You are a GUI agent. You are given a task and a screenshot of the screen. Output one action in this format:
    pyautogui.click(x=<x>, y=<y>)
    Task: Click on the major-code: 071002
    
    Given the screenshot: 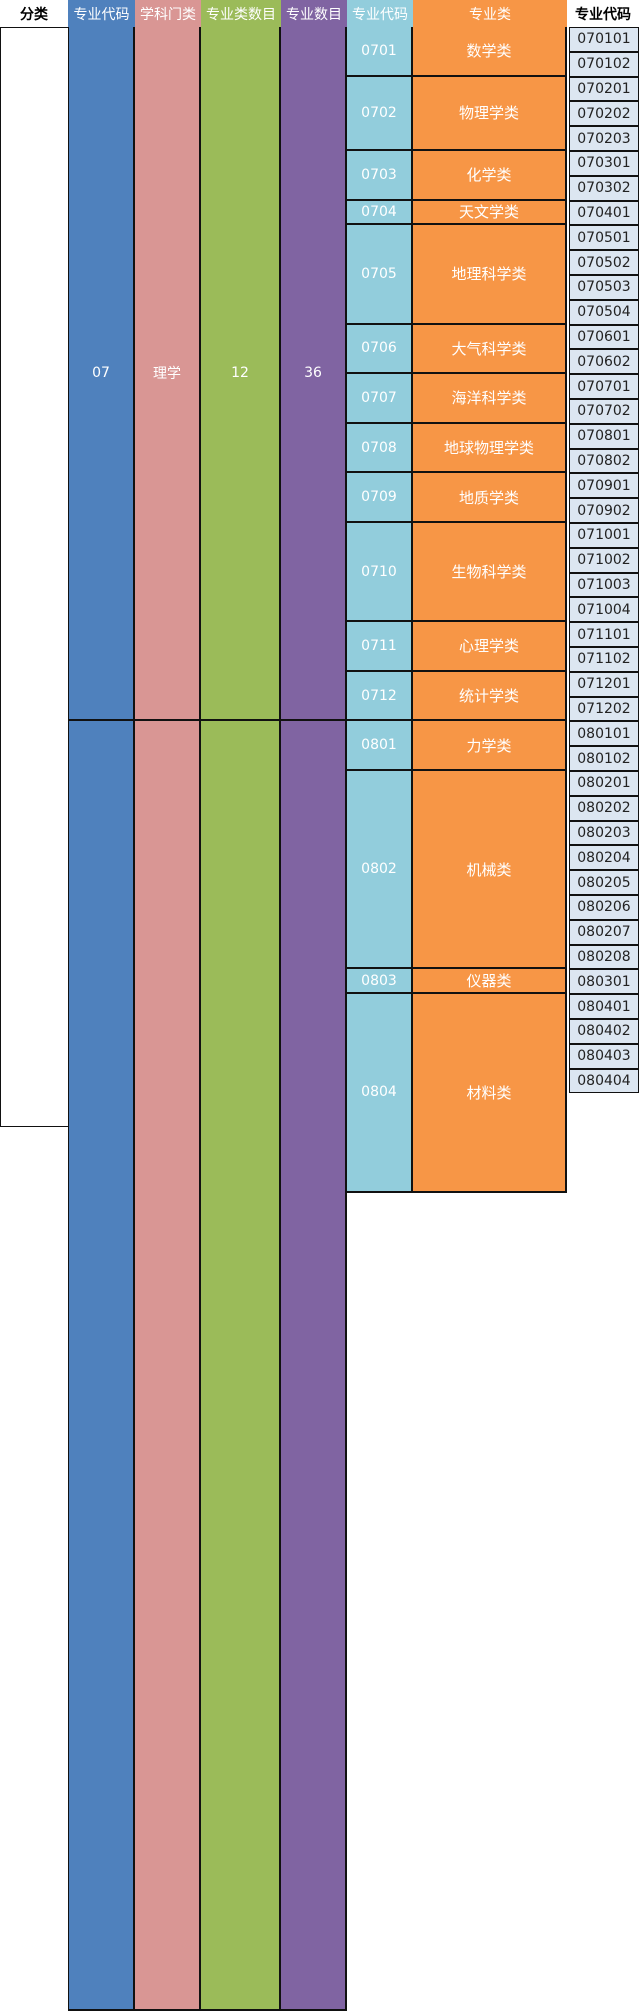 What is the action you would take?
    pyautogui.click(x=604, y=560)
    